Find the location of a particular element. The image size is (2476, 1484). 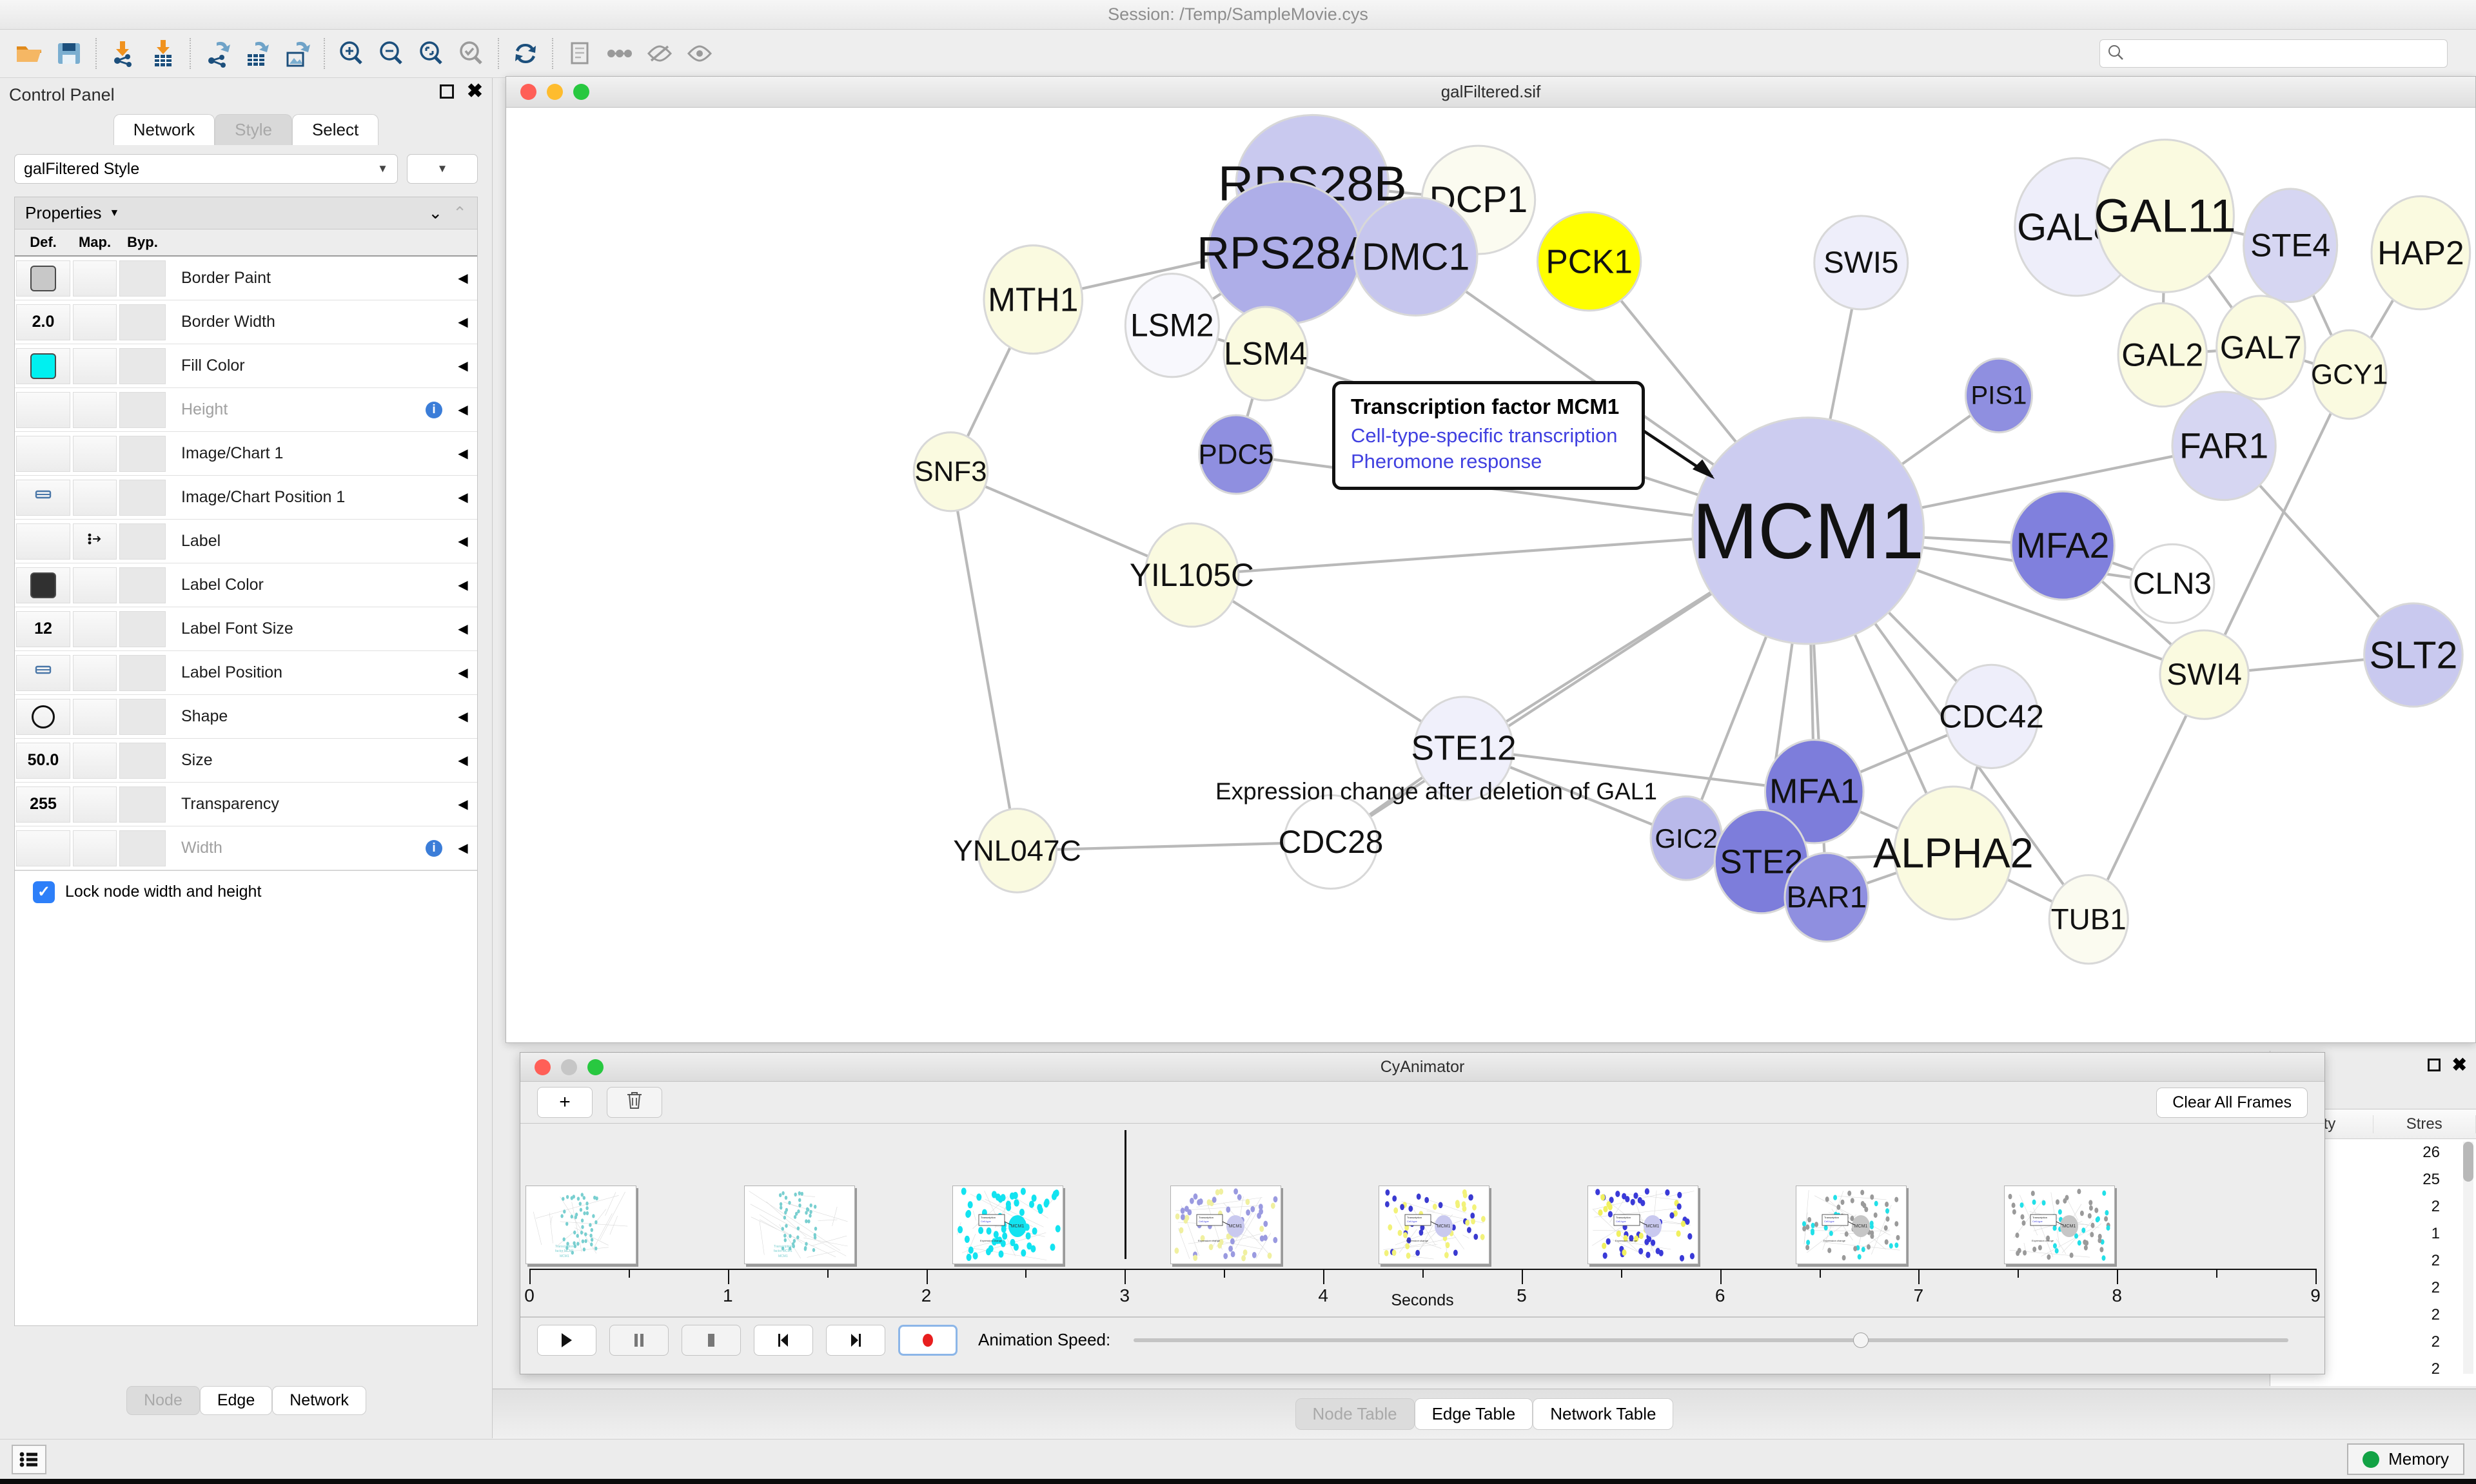

stop-button is located at coordinates (711, 1340).